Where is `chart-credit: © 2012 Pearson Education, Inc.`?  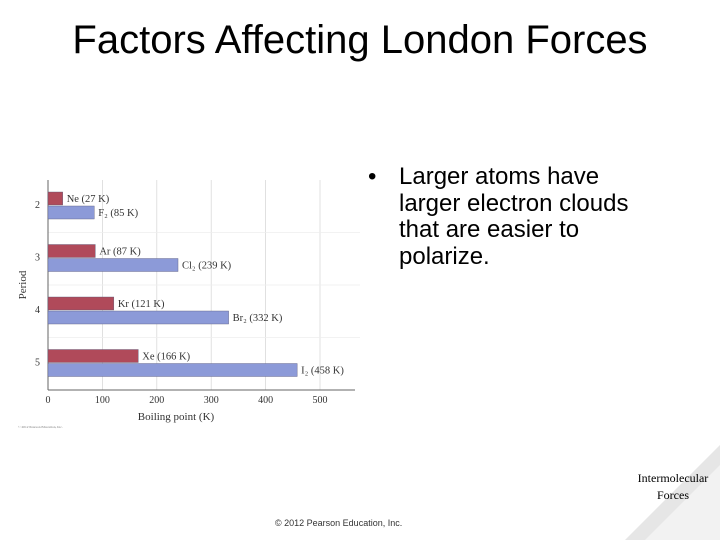
chart-credit: © 2012 Pearson Education, Inc. is located at coordinates (40, 427).